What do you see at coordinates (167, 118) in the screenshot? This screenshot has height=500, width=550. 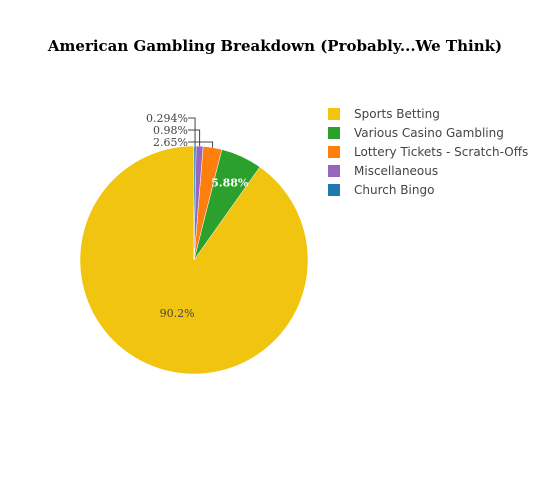 I see `slice-label-5: 0.294%` at bounding box center [167, 118].